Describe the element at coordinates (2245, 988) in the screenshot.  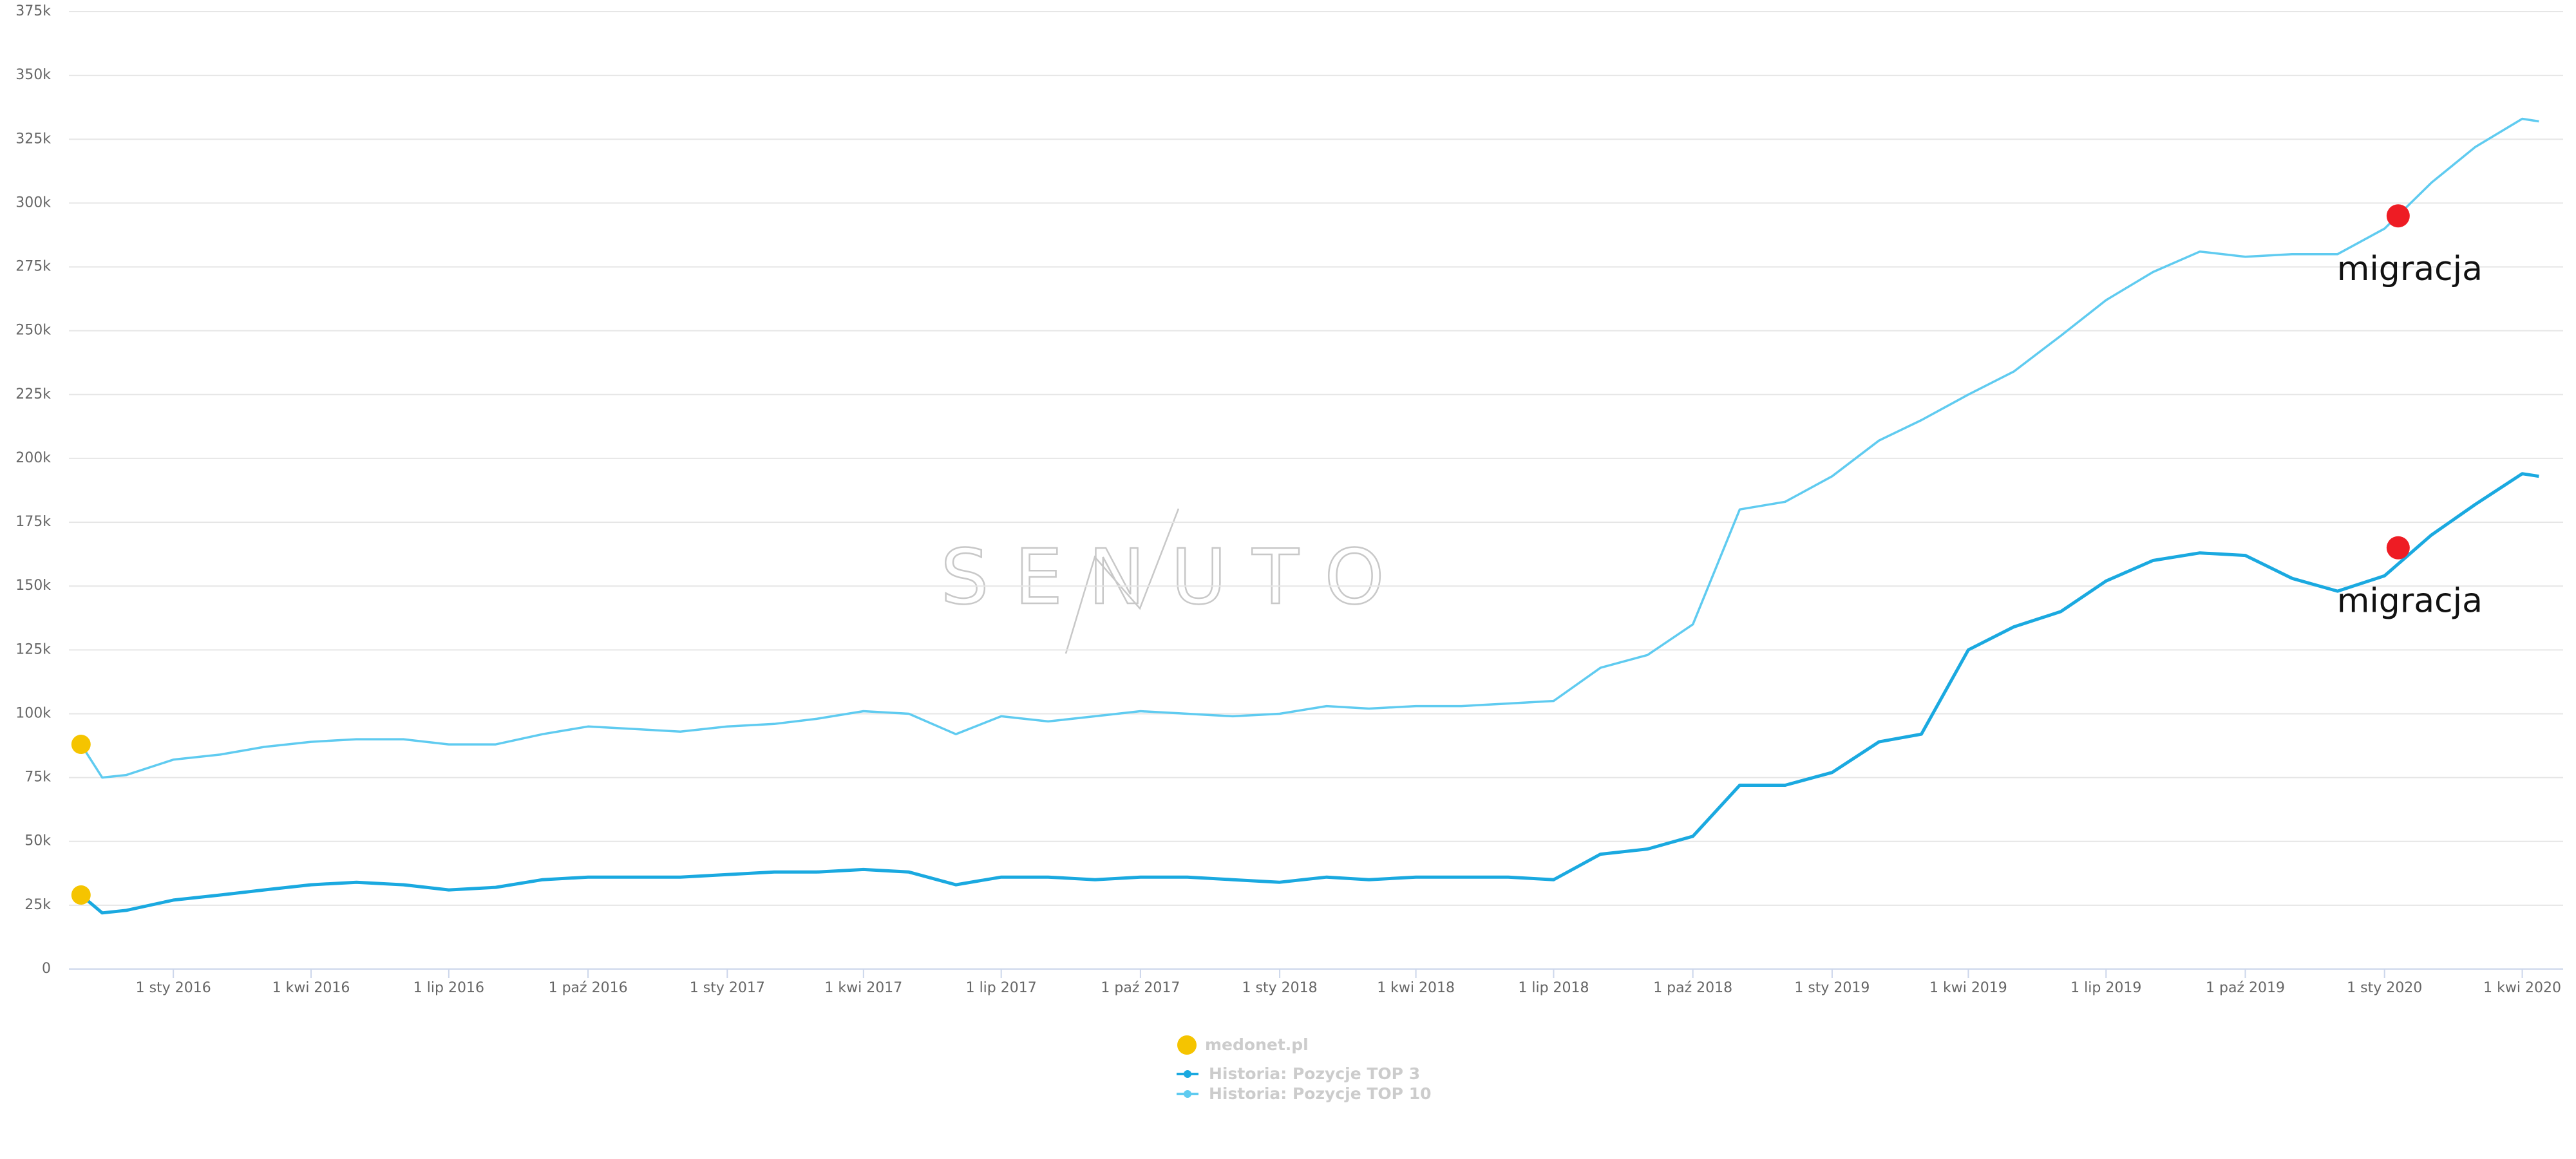
I see `x-tick-label: 1 paź 2019` at that location.